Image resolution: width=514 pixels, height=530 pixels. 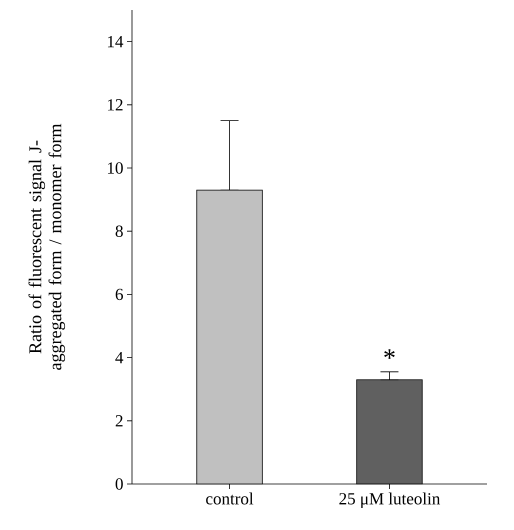 I want to click on y-tick-label: 4, so click(x=119, y=358).